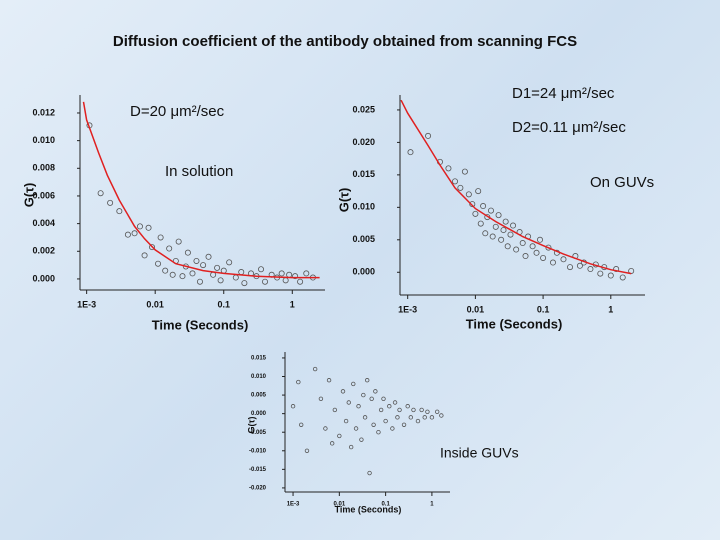 The height and width of the screenshot is (540, 720). Describe the element at coordinates (479, 453) in the screenshot. I see `annotation: Inside GUVs` at that location.